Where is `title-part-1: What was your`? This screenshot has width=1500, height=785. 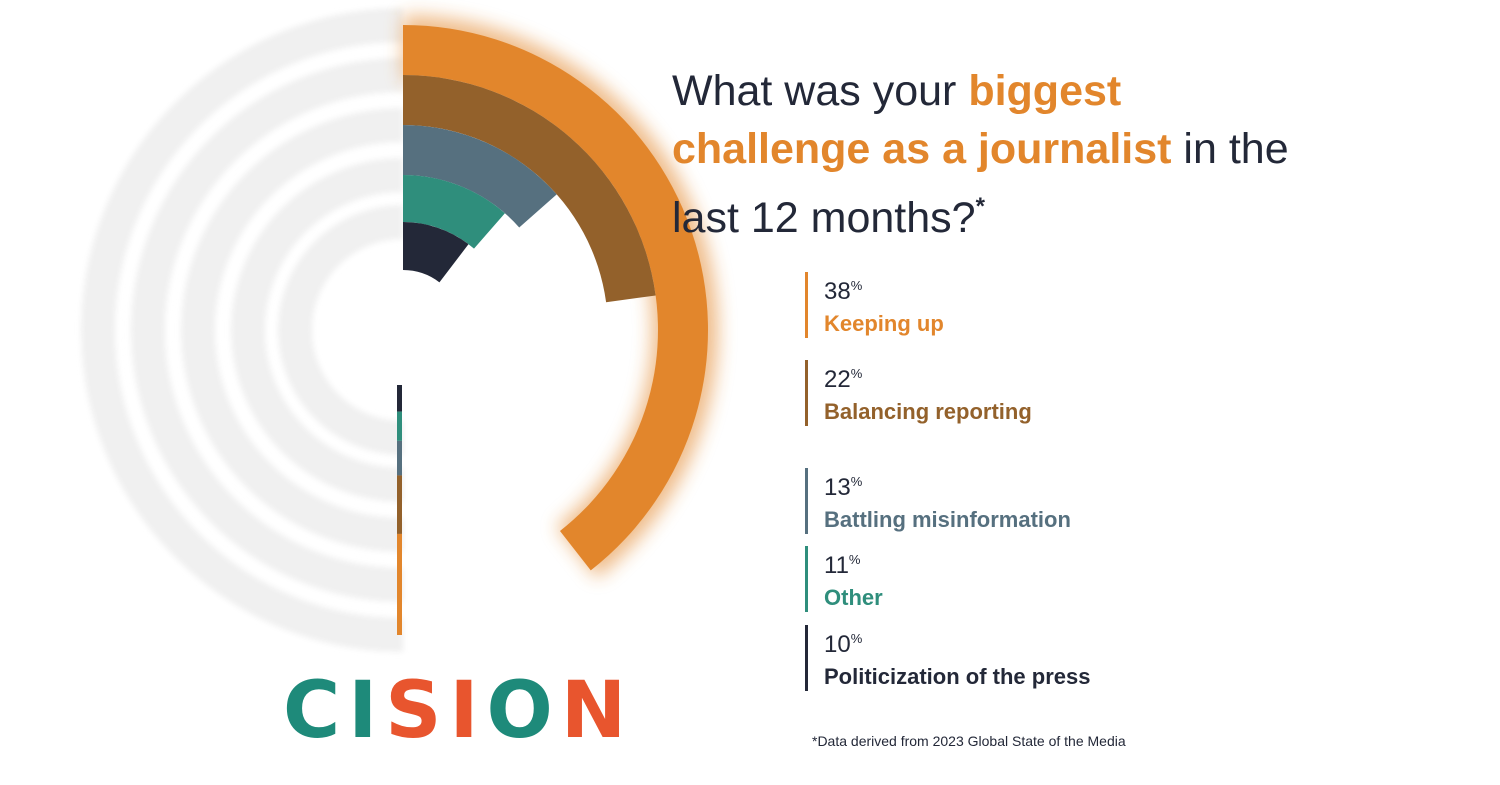
title-part-1: What was your is located at coordinates (820, 91).